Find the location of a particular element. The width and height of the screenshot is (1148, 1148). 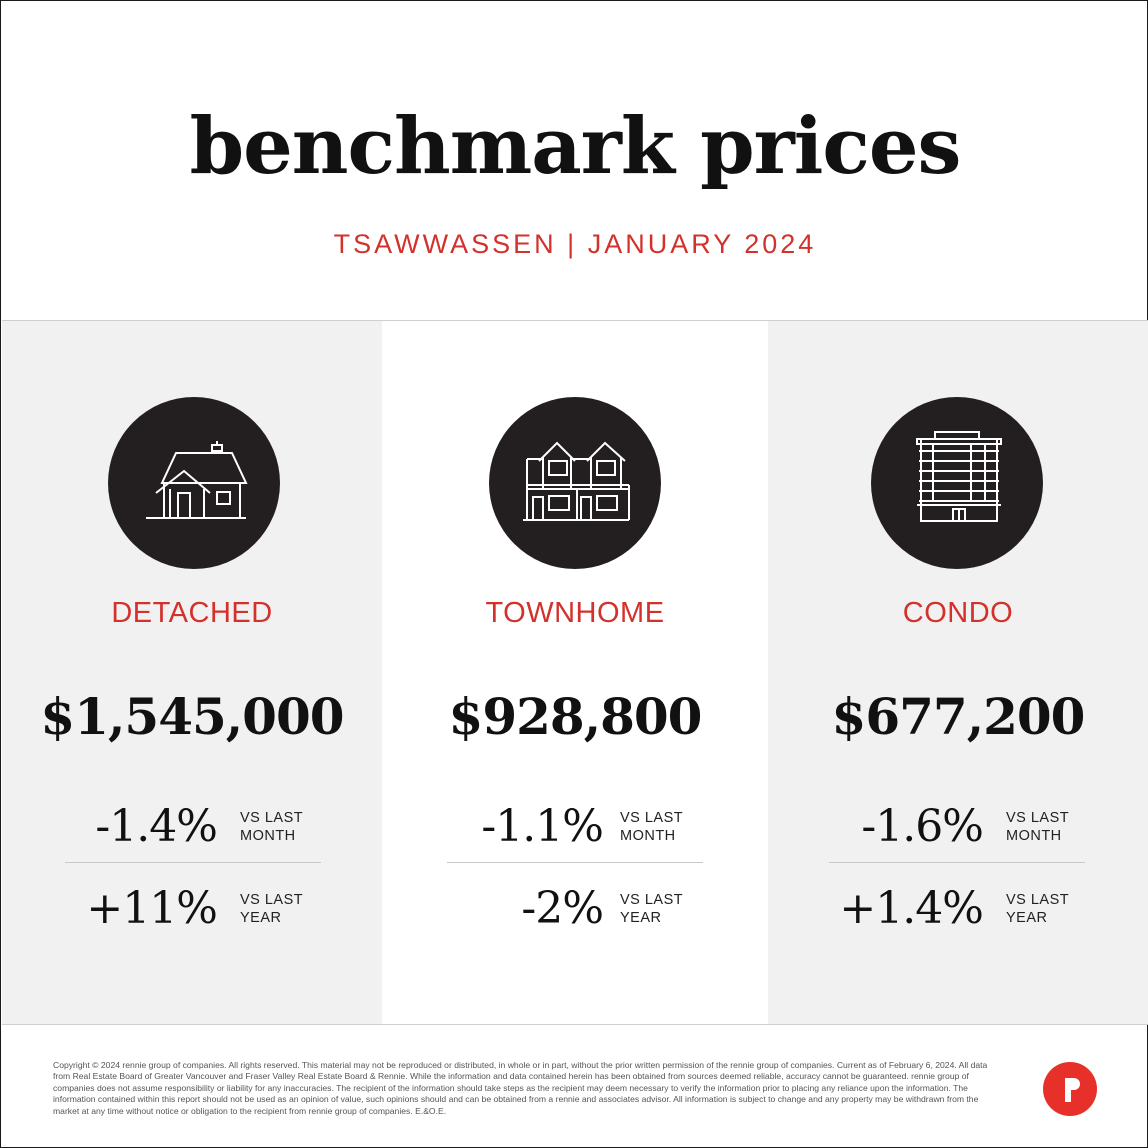

month-change: -1.4% VS LAST MONTH is located at coordinates (192, 826).